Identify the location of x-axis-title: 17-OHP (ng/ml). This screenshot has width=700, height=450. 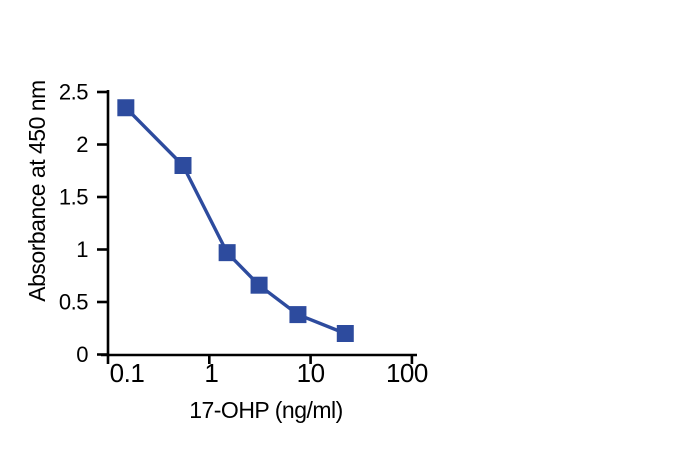
(266, 410).